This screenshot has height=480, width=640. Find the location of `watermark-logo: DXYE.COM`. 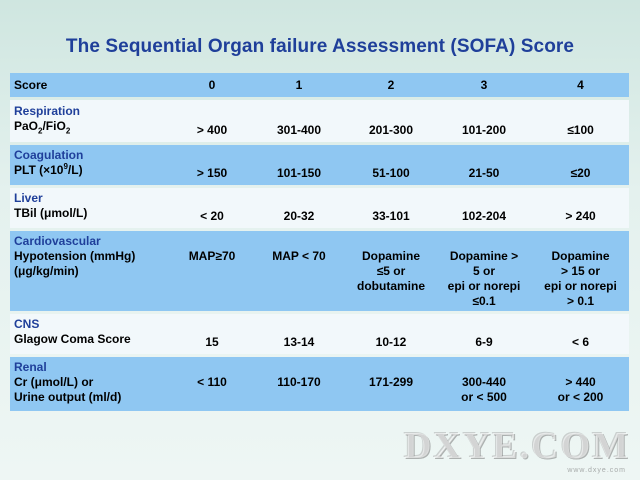

watermark-logo: DXYE.COM is located at coordinates (516, 446).